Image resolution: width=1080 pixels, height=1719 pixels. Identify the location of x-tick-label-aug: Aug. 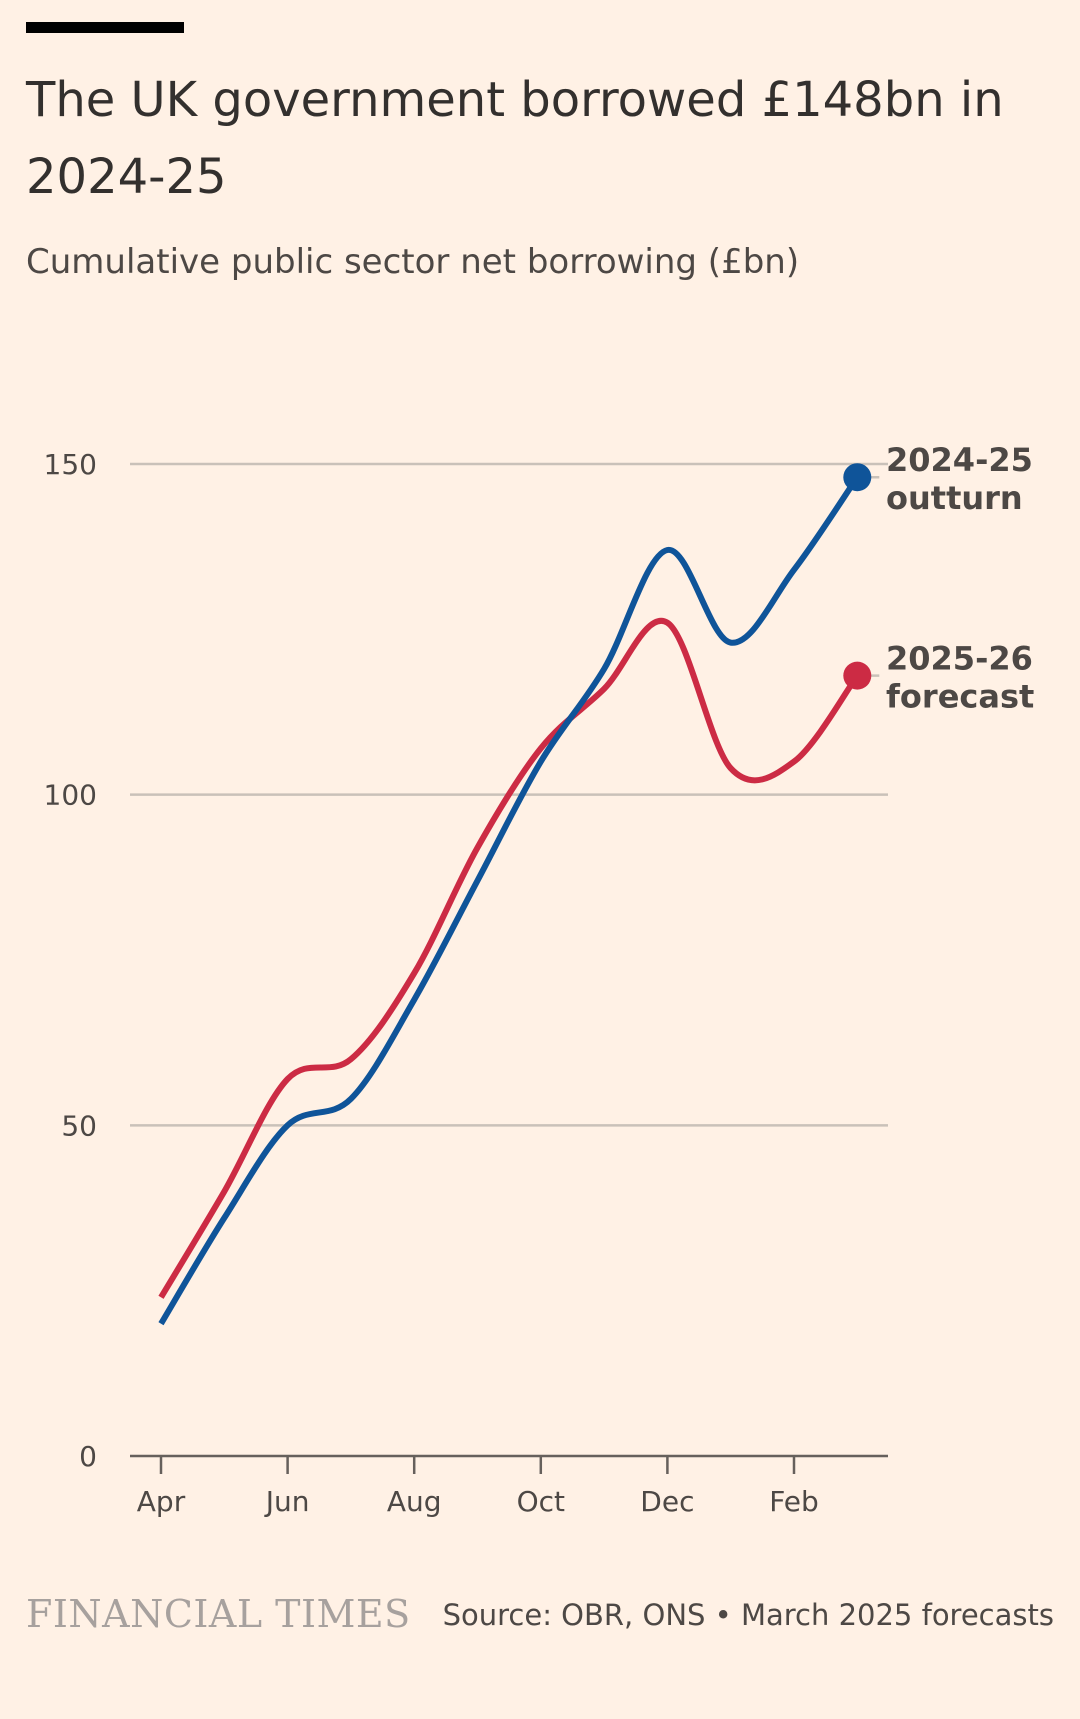
(414, 1501).